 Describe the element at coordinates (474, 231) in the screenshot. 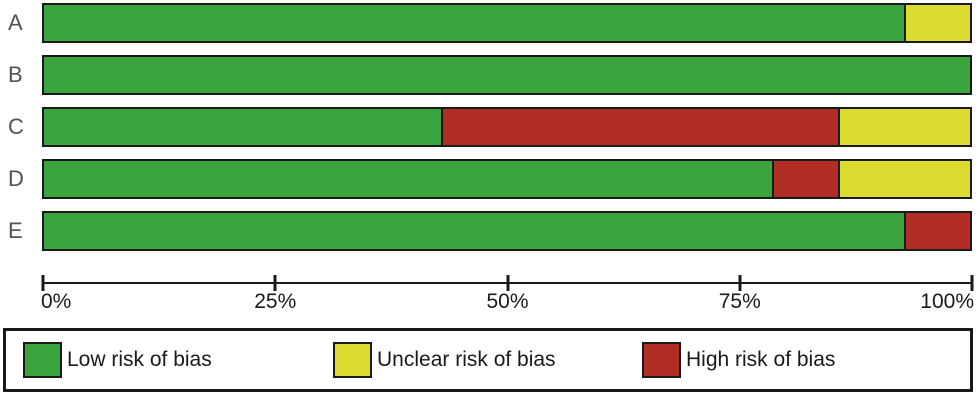

I see `segment-low-risk-of-bias-e` at that location.